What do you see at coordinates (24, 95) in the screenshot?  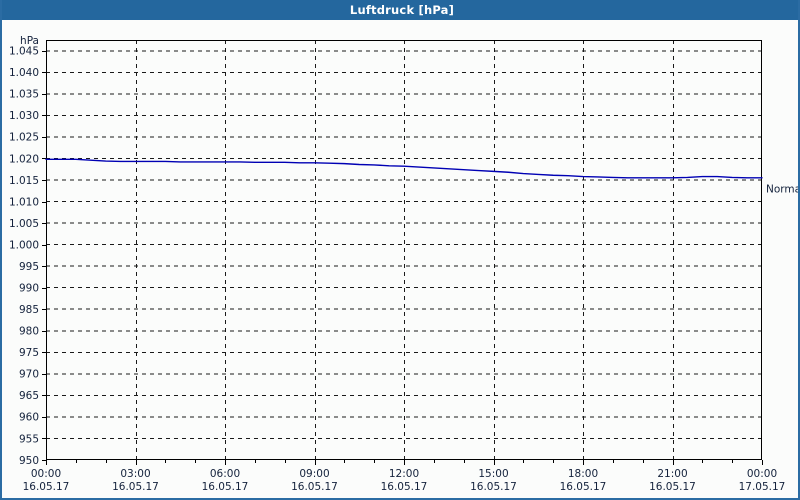 I see `y-axis-tick-label: 1.035` at bounding box center [24, 95].